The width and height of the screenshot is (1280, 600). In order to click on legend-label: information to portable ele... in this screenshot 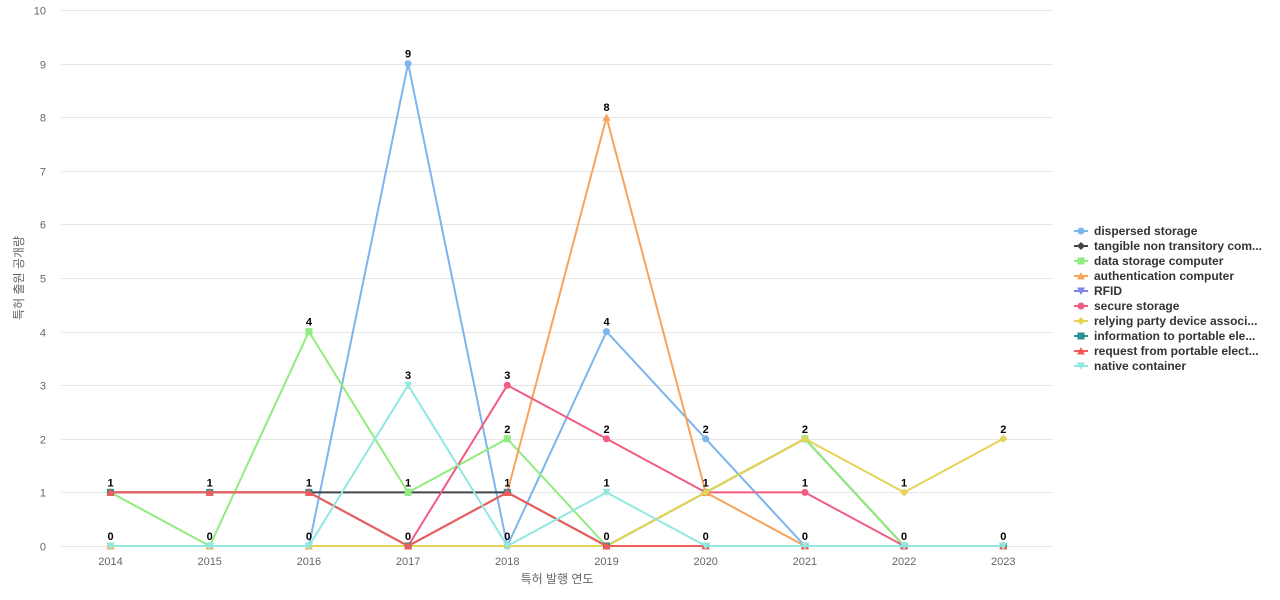, I will do `click(1174, 336)`.